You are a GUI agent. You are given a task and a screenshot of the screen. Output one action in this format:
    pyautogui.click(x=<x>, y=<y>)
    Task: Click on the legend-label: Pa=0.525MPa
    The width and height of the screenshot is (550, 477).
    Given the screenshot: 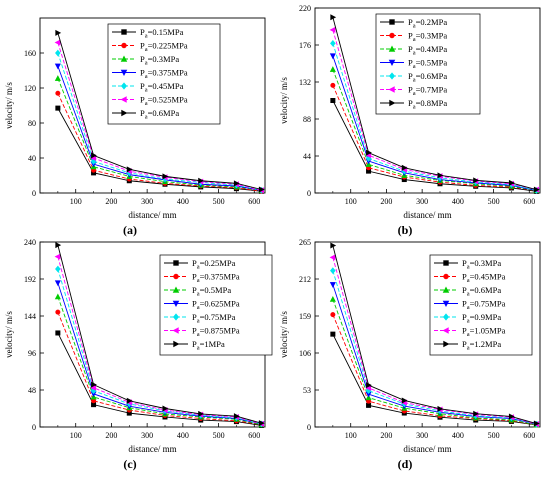 What is the action you would take?
    pyautogui.click(x=164, y=101)
    